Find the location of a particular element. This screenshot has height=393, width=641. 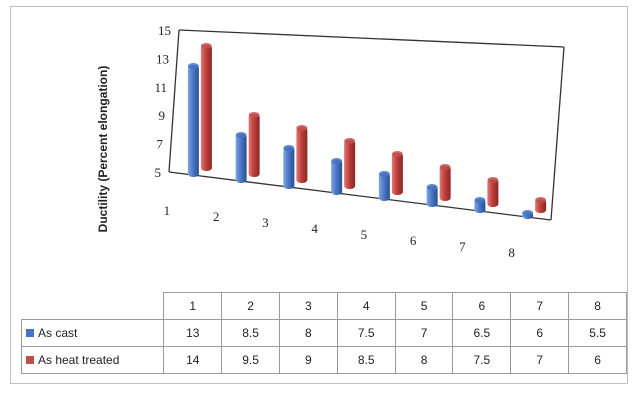

table-category-cell: 1 is located at coordinates (193, 306).